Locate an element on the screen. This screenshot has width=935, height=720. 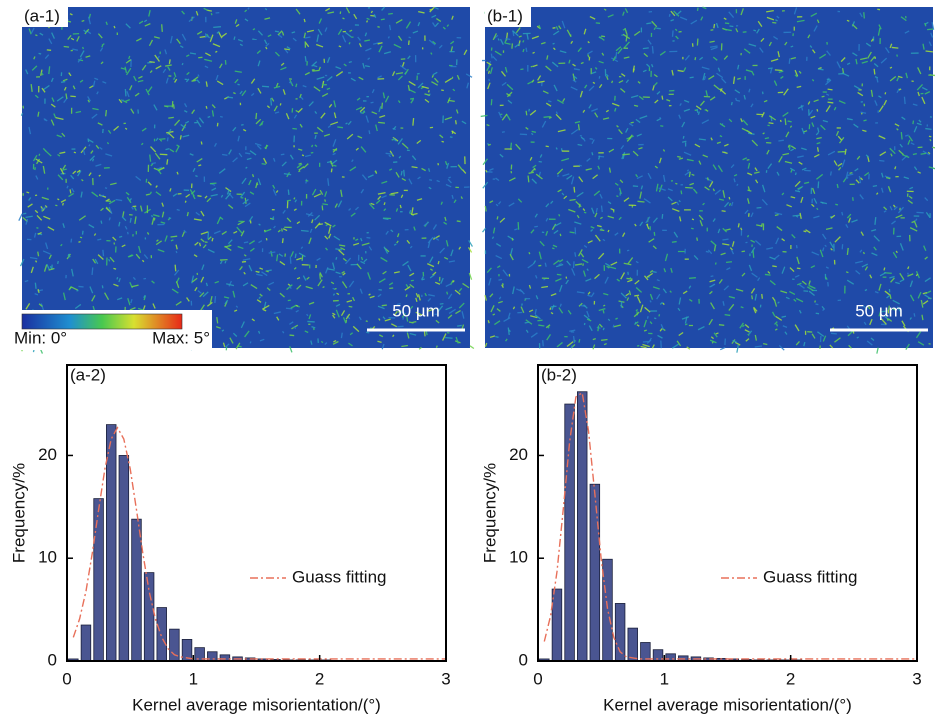
bar is located at coordinates (124, 558).